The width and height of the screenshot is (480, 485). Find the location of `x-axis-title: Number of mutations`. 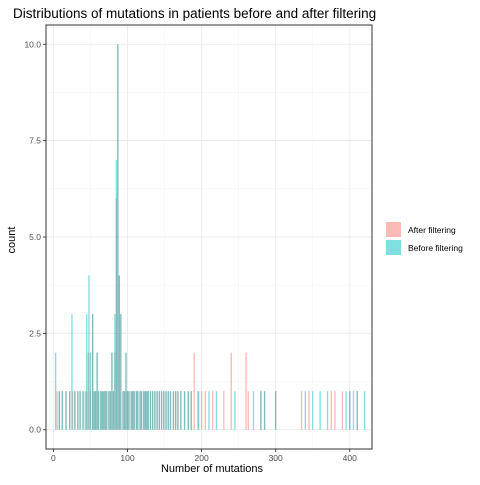

x-axis-title: Number of mutations is located at coordinates (212, 469).